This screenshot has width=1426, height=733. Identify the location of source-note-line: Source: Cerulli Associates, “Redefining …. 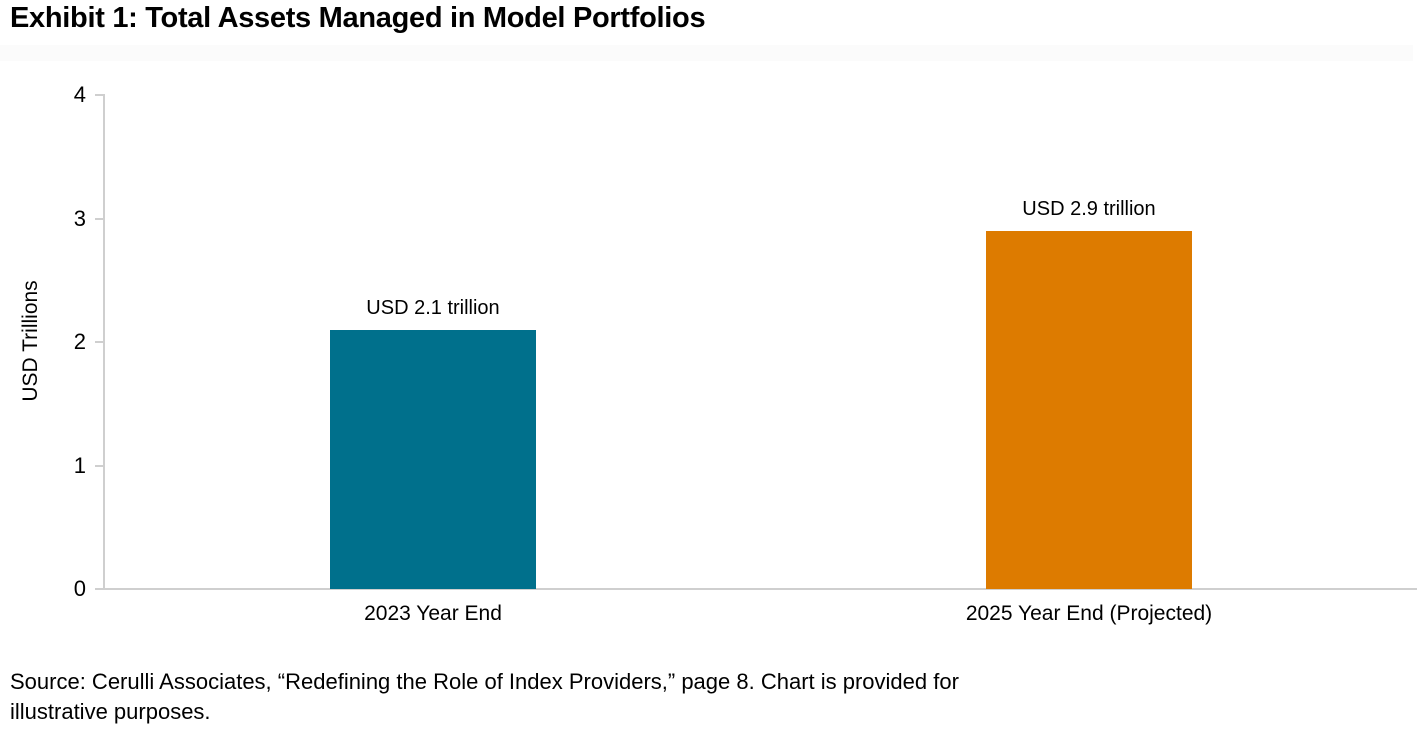
(484, 681).